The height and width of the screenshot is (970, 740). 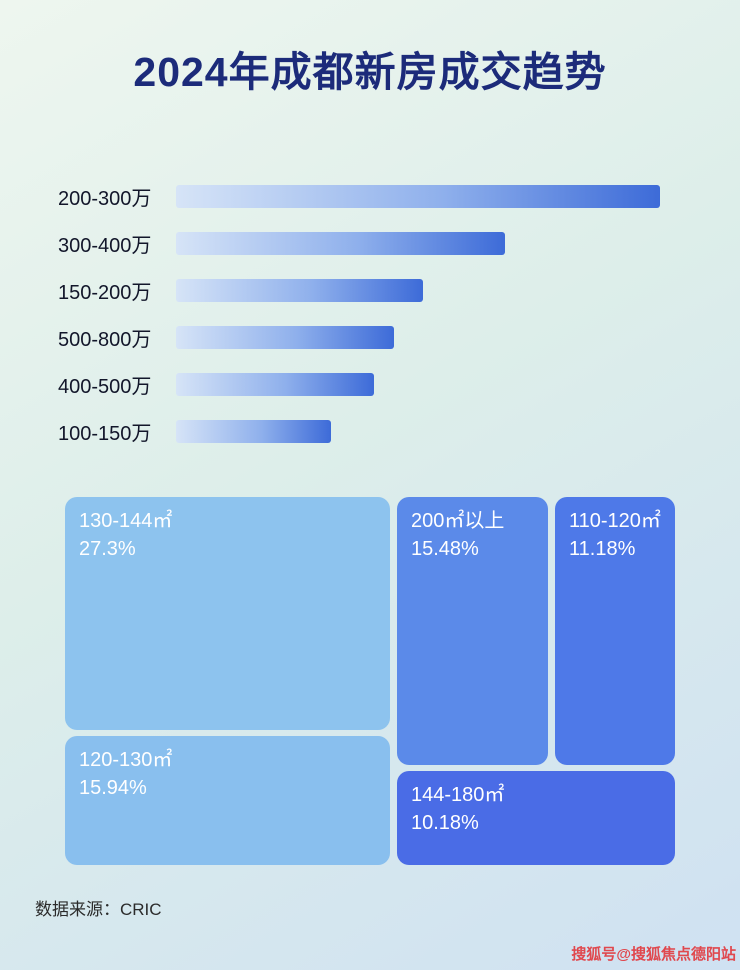 What do you see at coordinates (107, 549) in the screenshot?
I see `treemap-block-value: 27.3%` at bounding box center [107, 549].